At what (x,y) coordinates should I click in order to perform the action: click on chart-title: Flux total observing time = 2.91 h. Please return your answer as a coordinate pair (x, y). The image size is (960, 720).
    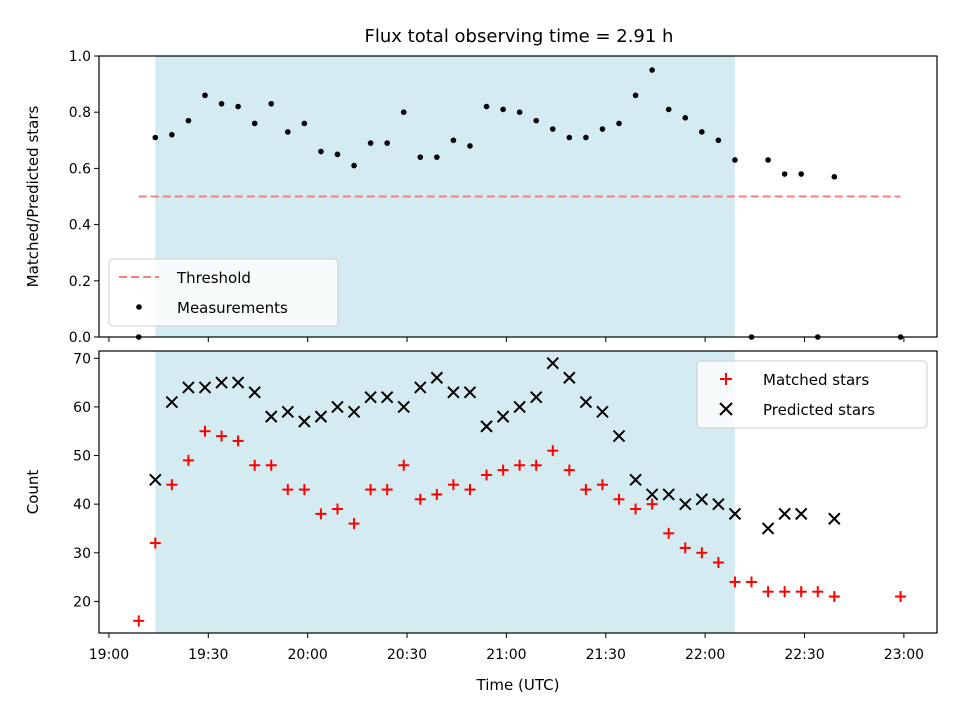
    Looking at the image, I should click on (519, 36).